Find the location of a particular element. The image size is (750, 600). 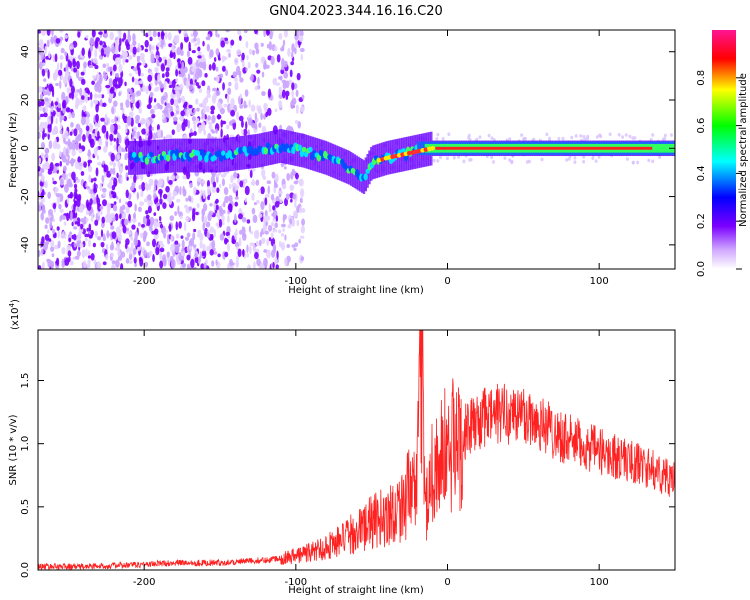

colorbar-tick-label: 0.4 is located at coordinates (701, 173).